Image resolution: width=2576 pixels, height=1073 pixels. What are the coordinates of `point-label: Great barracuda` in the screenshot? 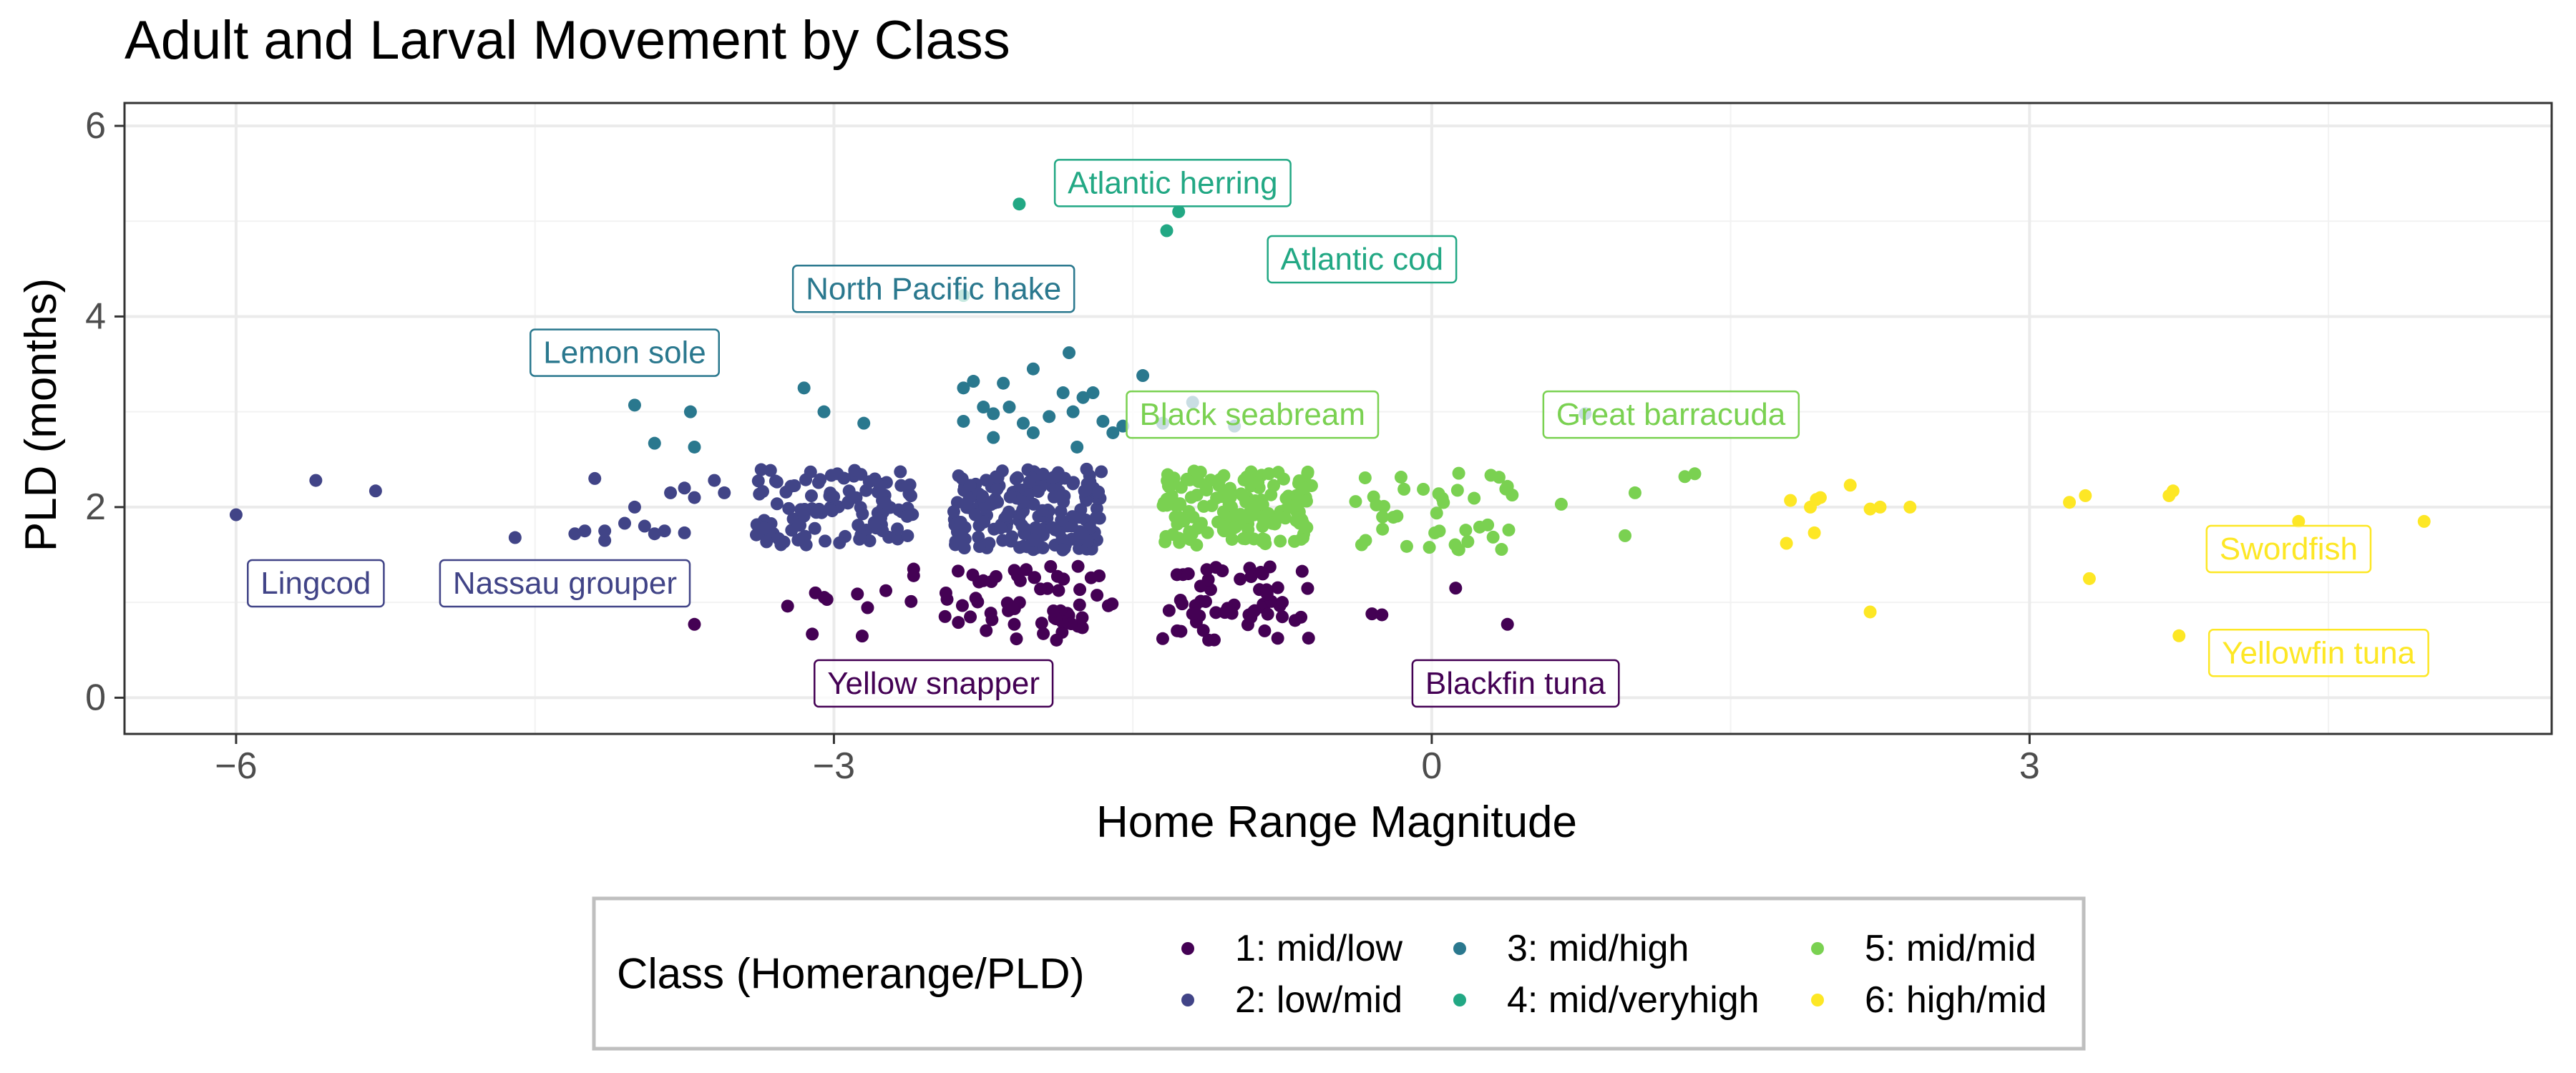 It's located at (1671, 415).